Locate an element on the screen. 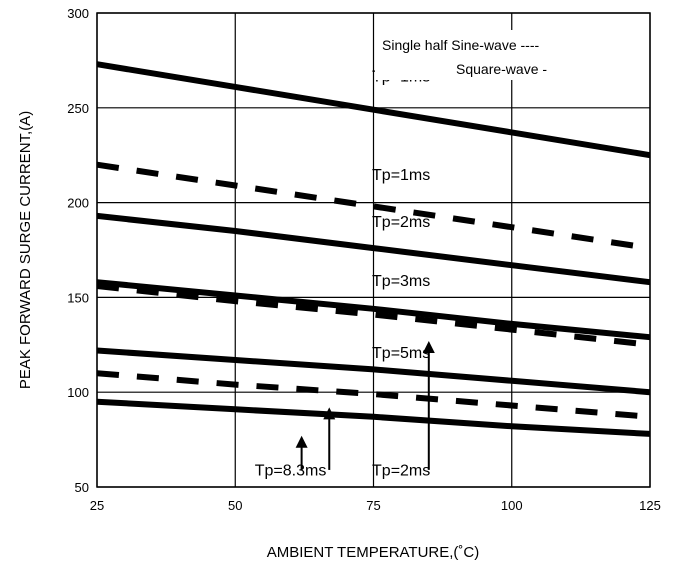  y-tick-label: 150 is located at coordinates (78, 297).